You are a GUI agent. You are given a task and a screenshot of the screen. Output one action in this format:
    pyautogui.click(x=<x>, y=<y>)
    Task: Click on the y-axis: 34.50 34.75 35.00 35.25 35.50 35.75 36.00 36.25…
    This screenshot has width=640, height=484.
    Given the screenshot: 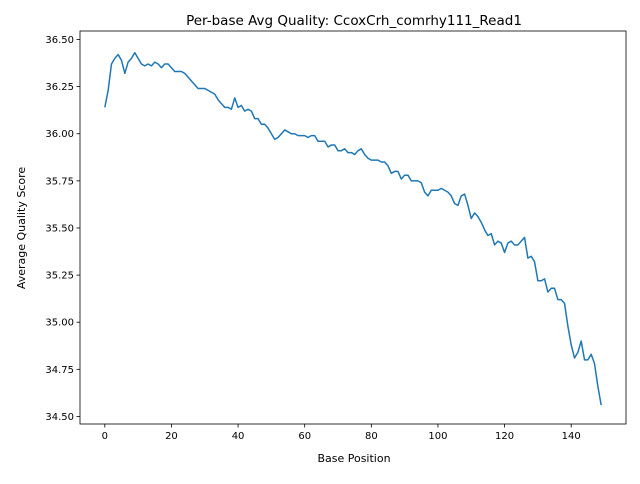 What is the action you would take?
    pyautogui.click(x=62, y=229)
    